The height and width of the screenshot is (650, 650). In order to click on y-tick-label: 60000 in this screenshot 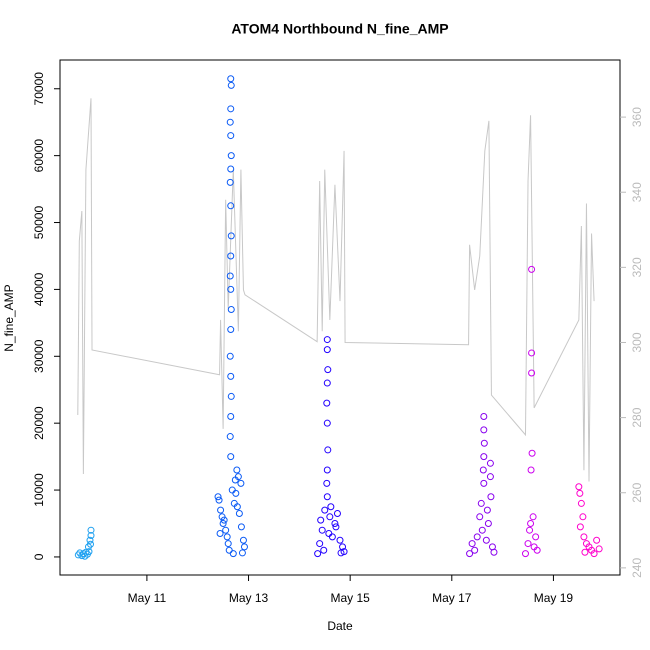, I will do `click(39, 156)`.